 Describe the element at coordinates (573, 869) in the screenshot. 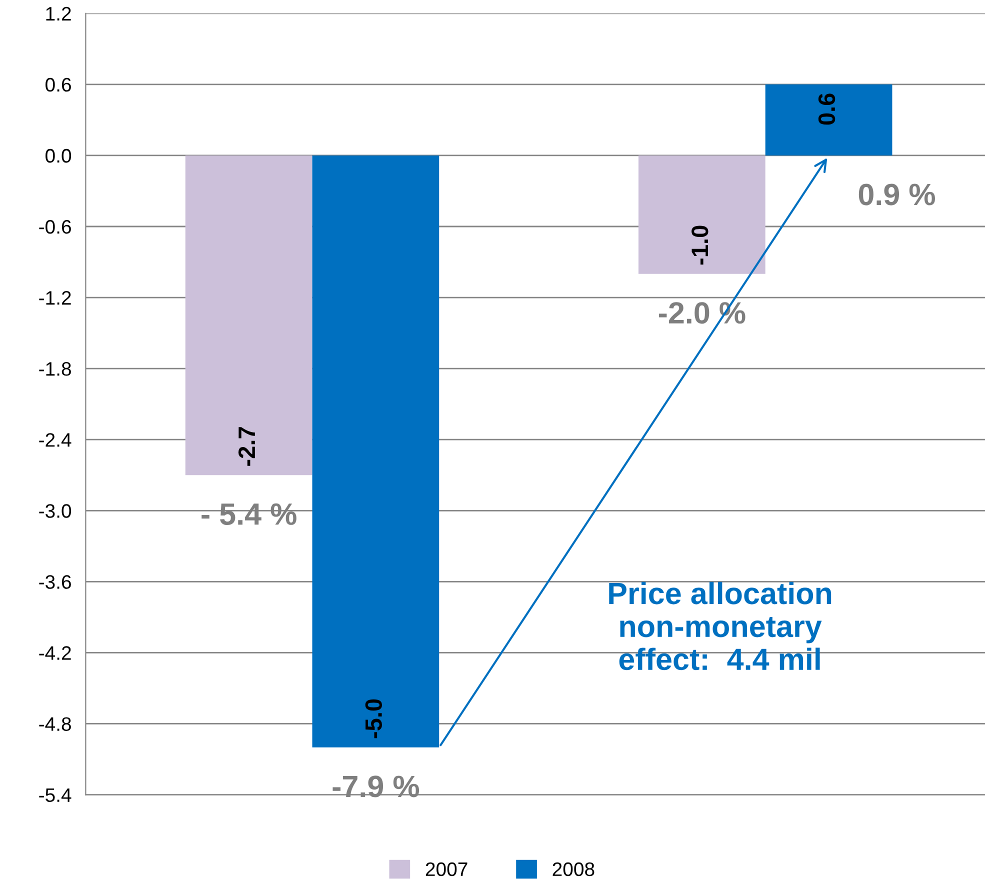

I see `legend-label: 2008` at that location.